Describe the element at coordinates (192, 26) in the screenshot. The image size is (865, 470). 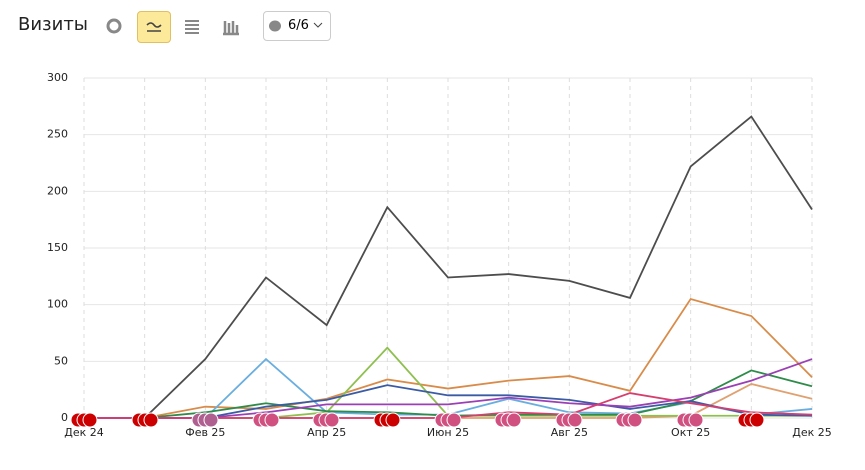
I see `area-view-button` at that location.